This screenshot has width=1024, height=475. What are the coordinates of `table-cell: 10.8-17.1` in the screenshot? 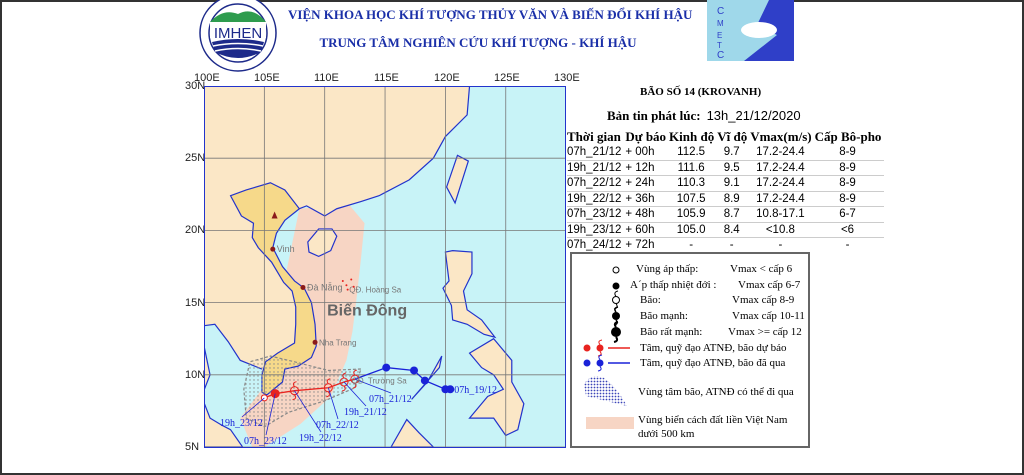 It's located at (780, 214).